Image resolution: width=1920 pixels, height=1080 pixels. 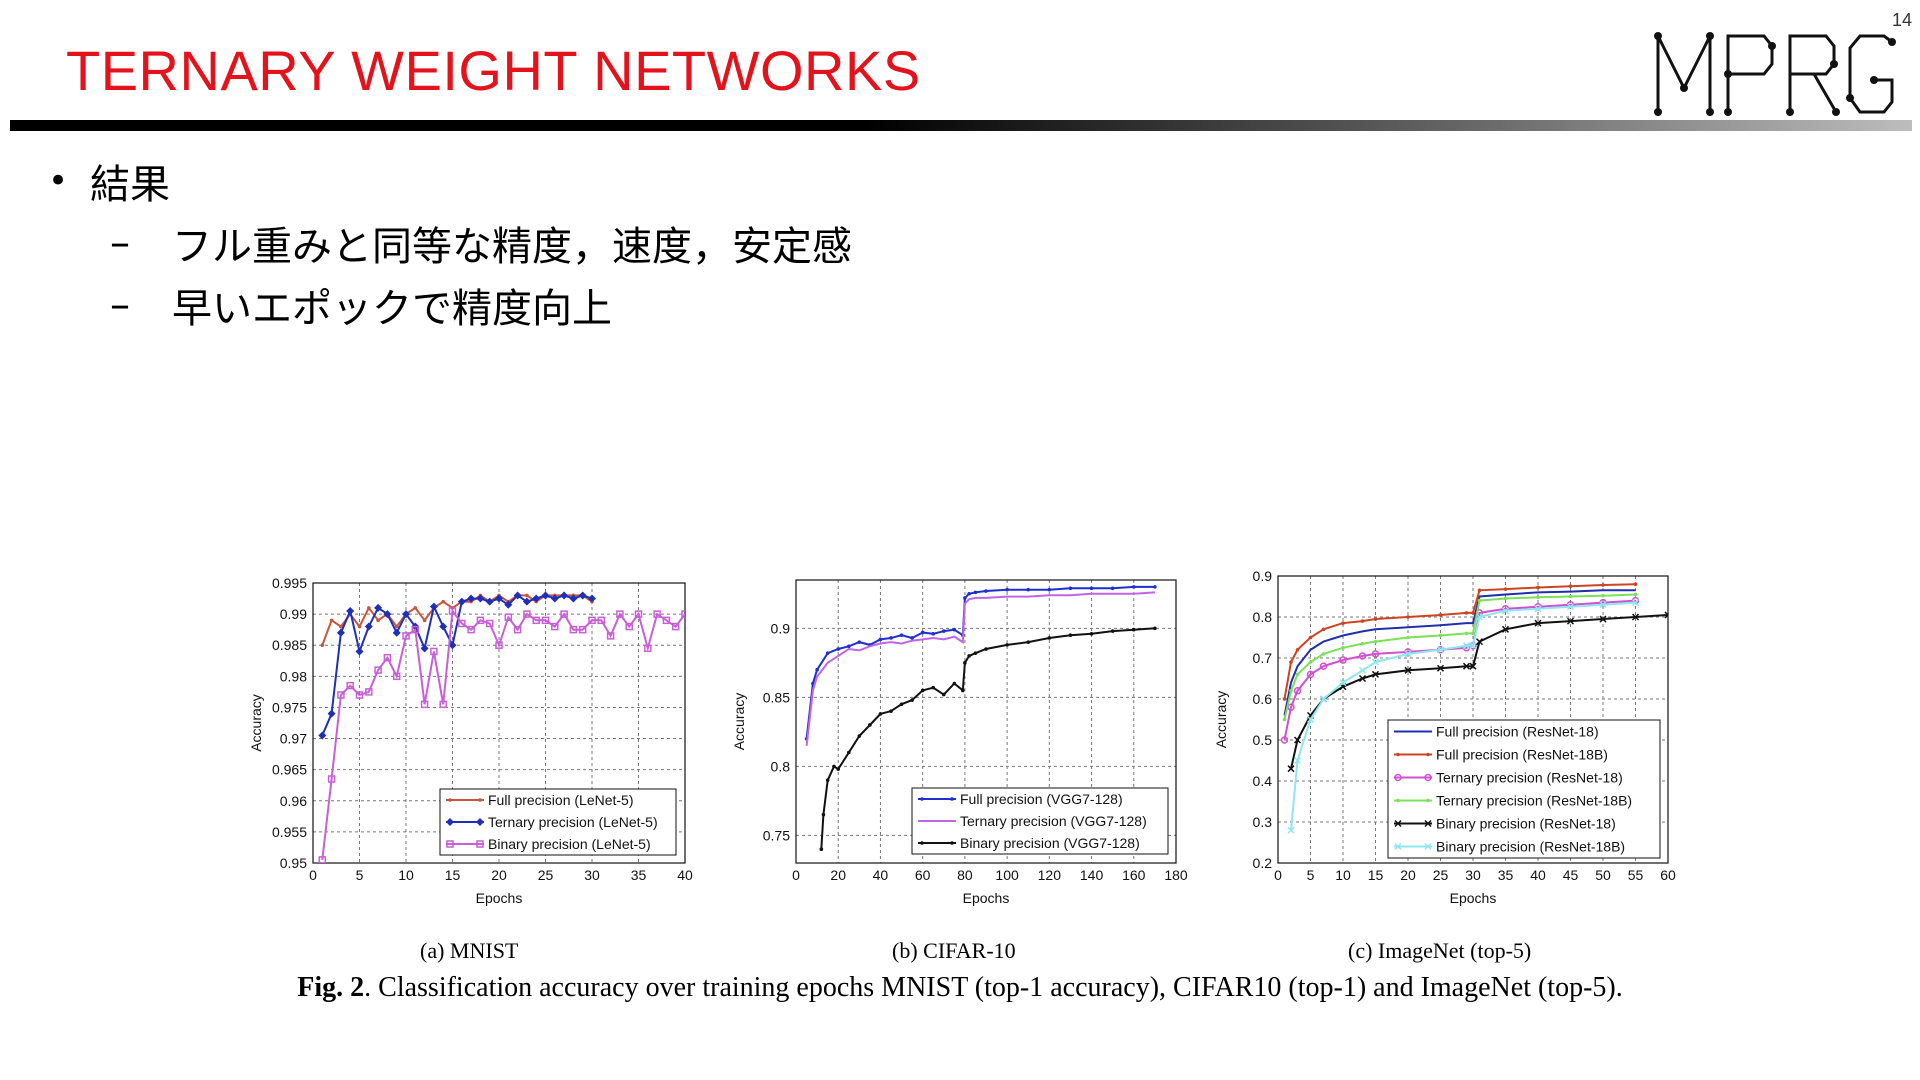 What do you see at coordinates (1263, 576) in the screenshot?
I see `y-tick-label: 0.9` at bounding box center [1263, 576].